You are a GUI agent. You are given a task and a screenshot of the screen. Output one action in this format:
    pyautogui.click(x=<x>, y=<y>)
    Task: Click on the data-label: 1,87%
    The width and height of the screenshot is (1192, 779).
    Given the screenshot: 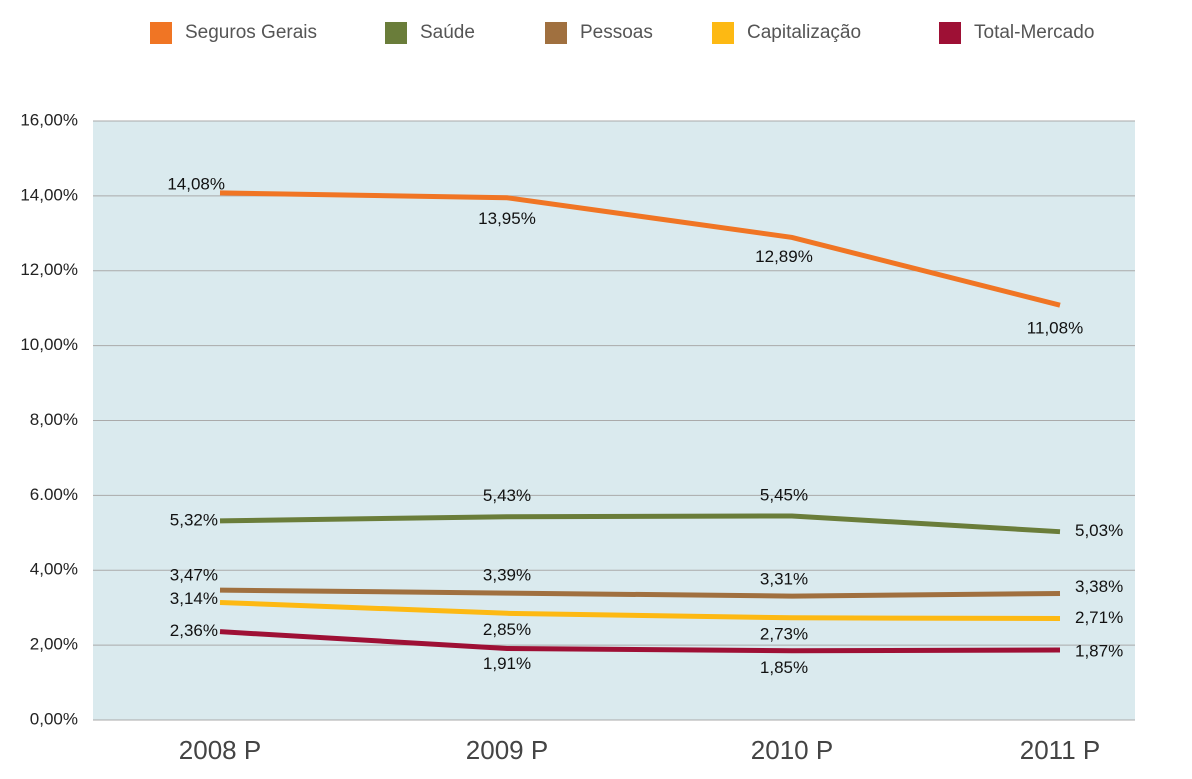 What is the action you would take?
    pyautogui.click(x=1099, y=650)
    